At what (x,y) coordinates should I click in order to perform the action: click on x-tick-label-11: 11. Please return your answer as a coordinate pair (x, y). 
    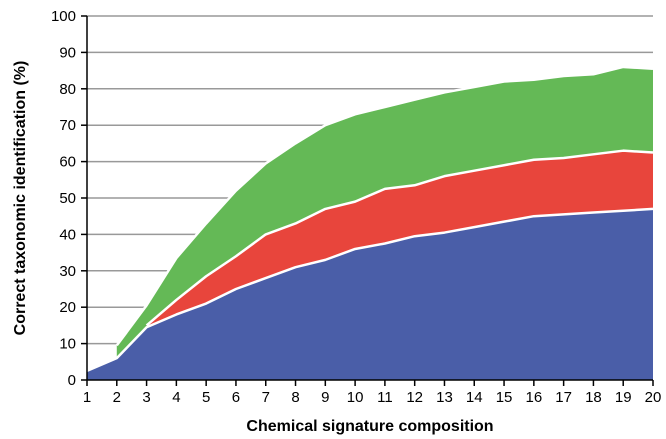
    Looking at the image, I should click on (385, 397).